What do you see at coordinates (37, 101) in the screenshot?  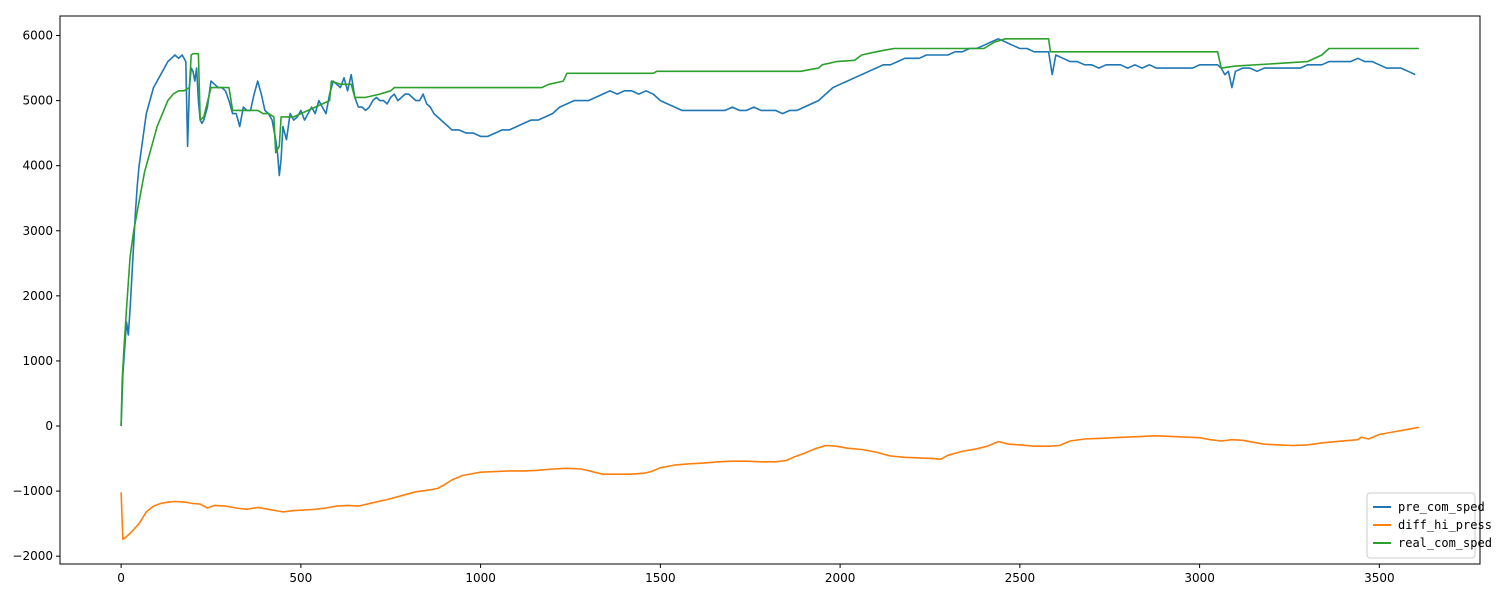 I see `y-tick-label: 5000` at bounding box center [37, 101].